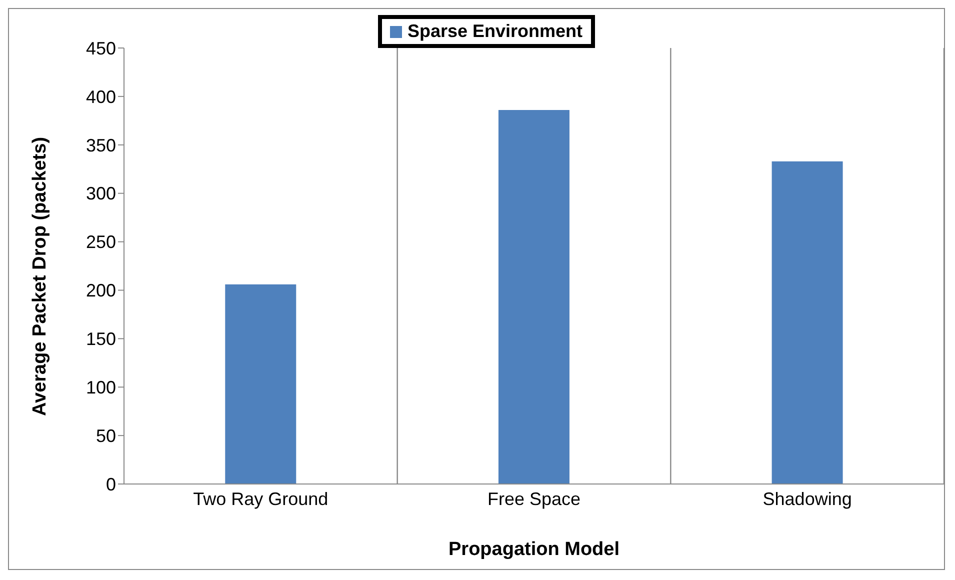  I want to click on x-tick-label: Shadowing, so click(807, 498).